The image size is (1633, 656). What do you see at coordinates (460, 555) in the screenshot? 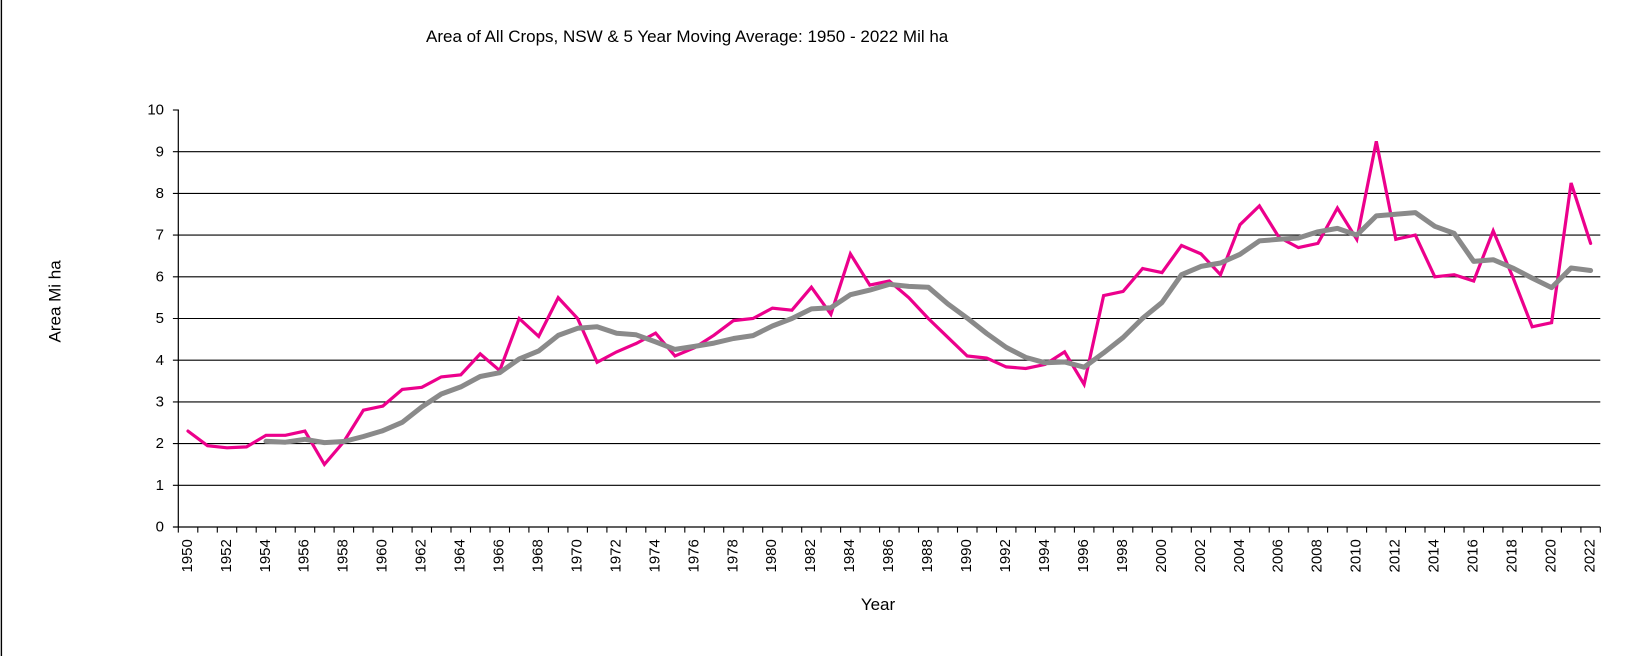
I see `svg-text: 1964` at bounding box center [460, 555].